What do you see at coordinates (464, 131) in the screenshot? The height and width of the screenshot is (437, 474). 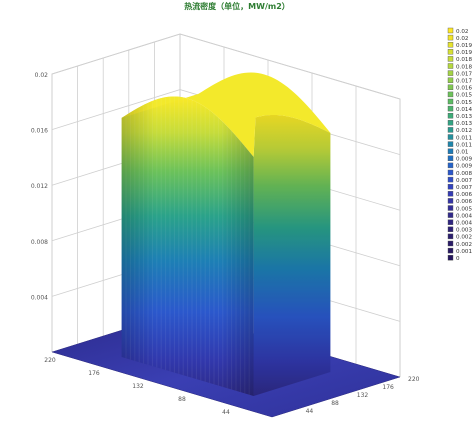 I see `legend-label: 0.012` at bounding box center [464, 131].